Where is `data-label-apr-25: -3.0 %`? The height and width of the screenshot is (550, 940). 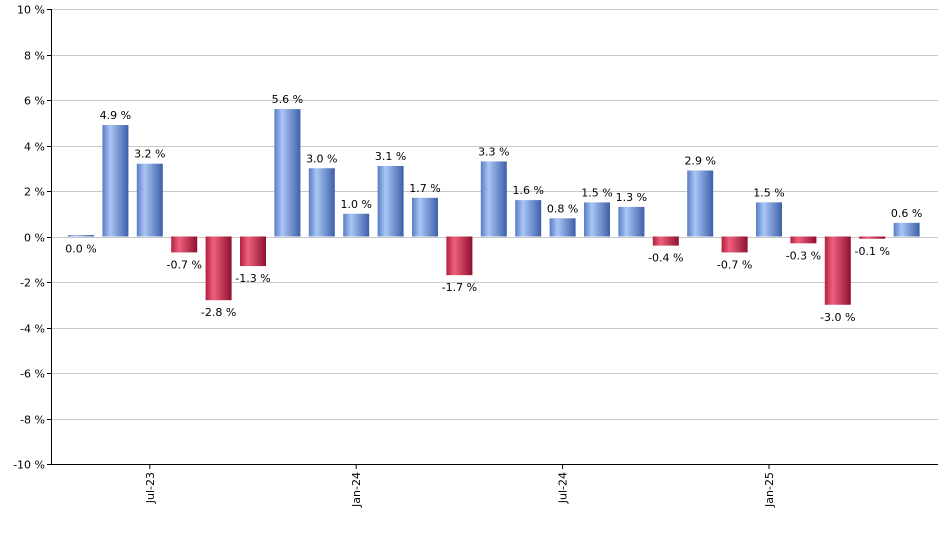
data-label-apr-25: -3.0 % is located at coordinates (837, 317).